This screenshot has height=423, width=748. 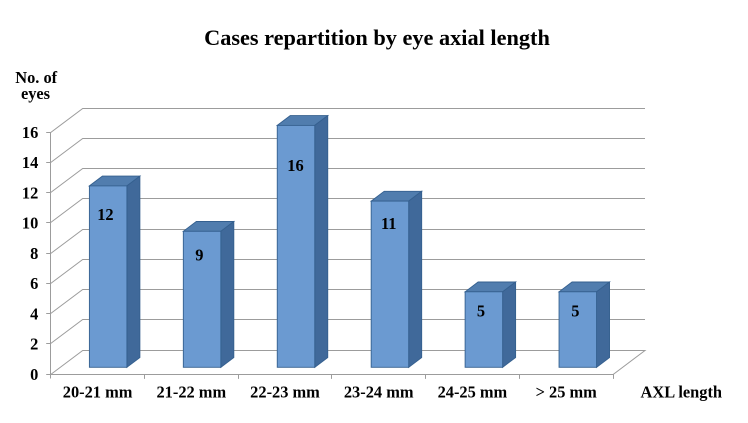 I want to click on svg-text: 8, so click(x=34, y=253).